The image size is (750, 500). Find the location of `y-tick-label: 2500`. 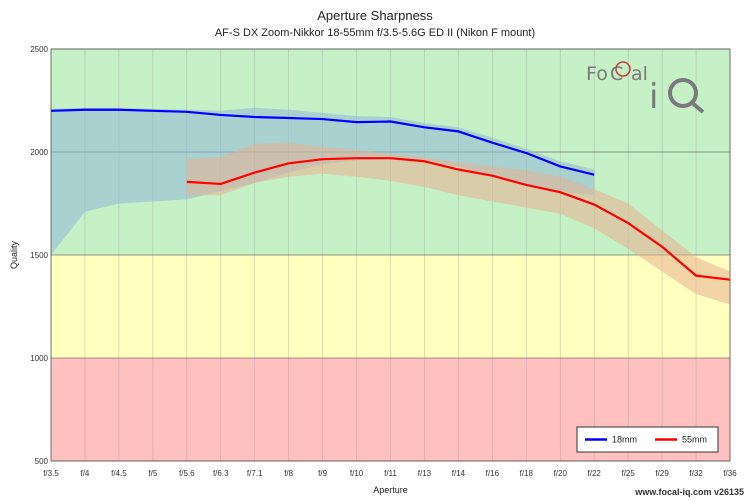

y-tick-label: 2500 is located at coordinates (39, 49).